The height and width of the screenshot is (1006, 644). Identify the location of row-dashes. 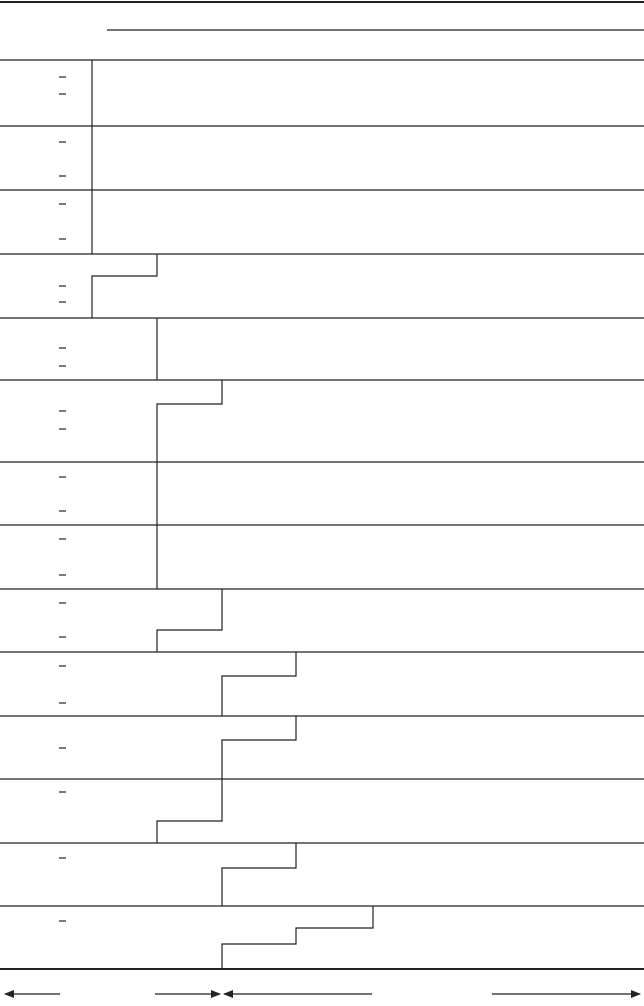
(62, 499).